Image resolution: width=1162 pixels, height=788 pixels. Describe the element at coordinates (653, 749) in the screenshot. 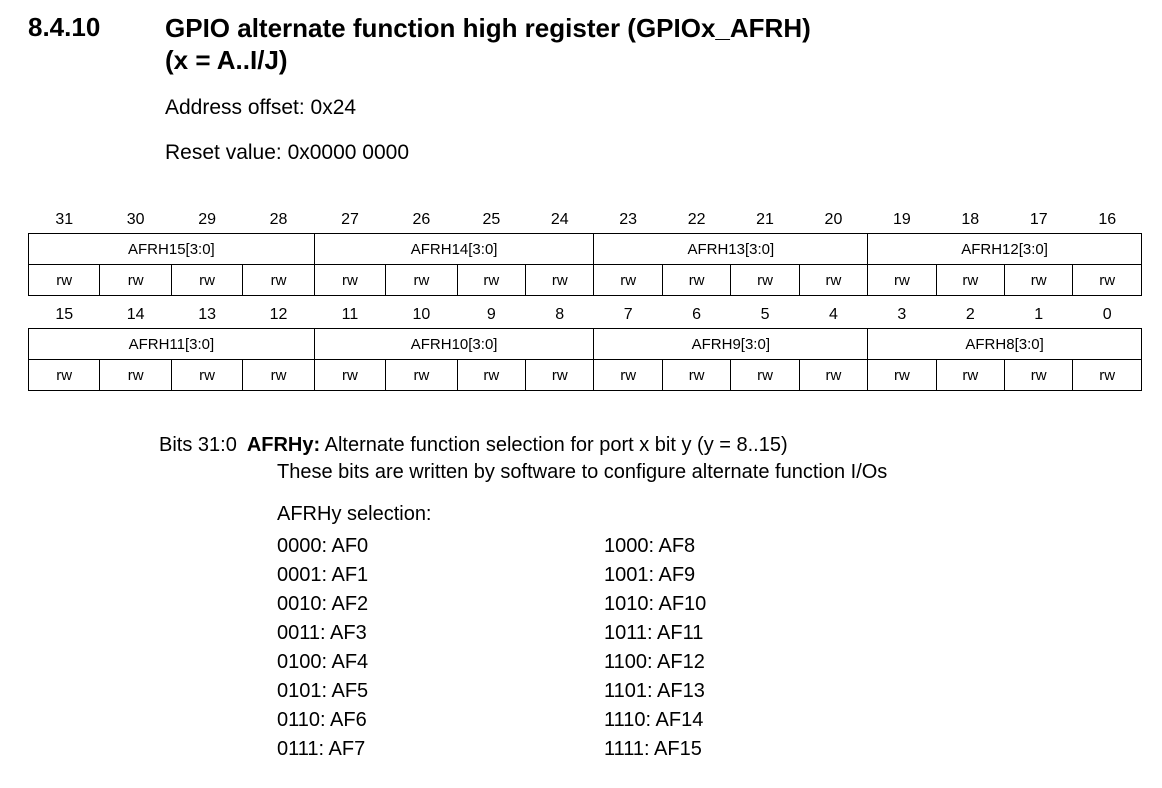

I see `list-item: 1111: AF15` at that location.